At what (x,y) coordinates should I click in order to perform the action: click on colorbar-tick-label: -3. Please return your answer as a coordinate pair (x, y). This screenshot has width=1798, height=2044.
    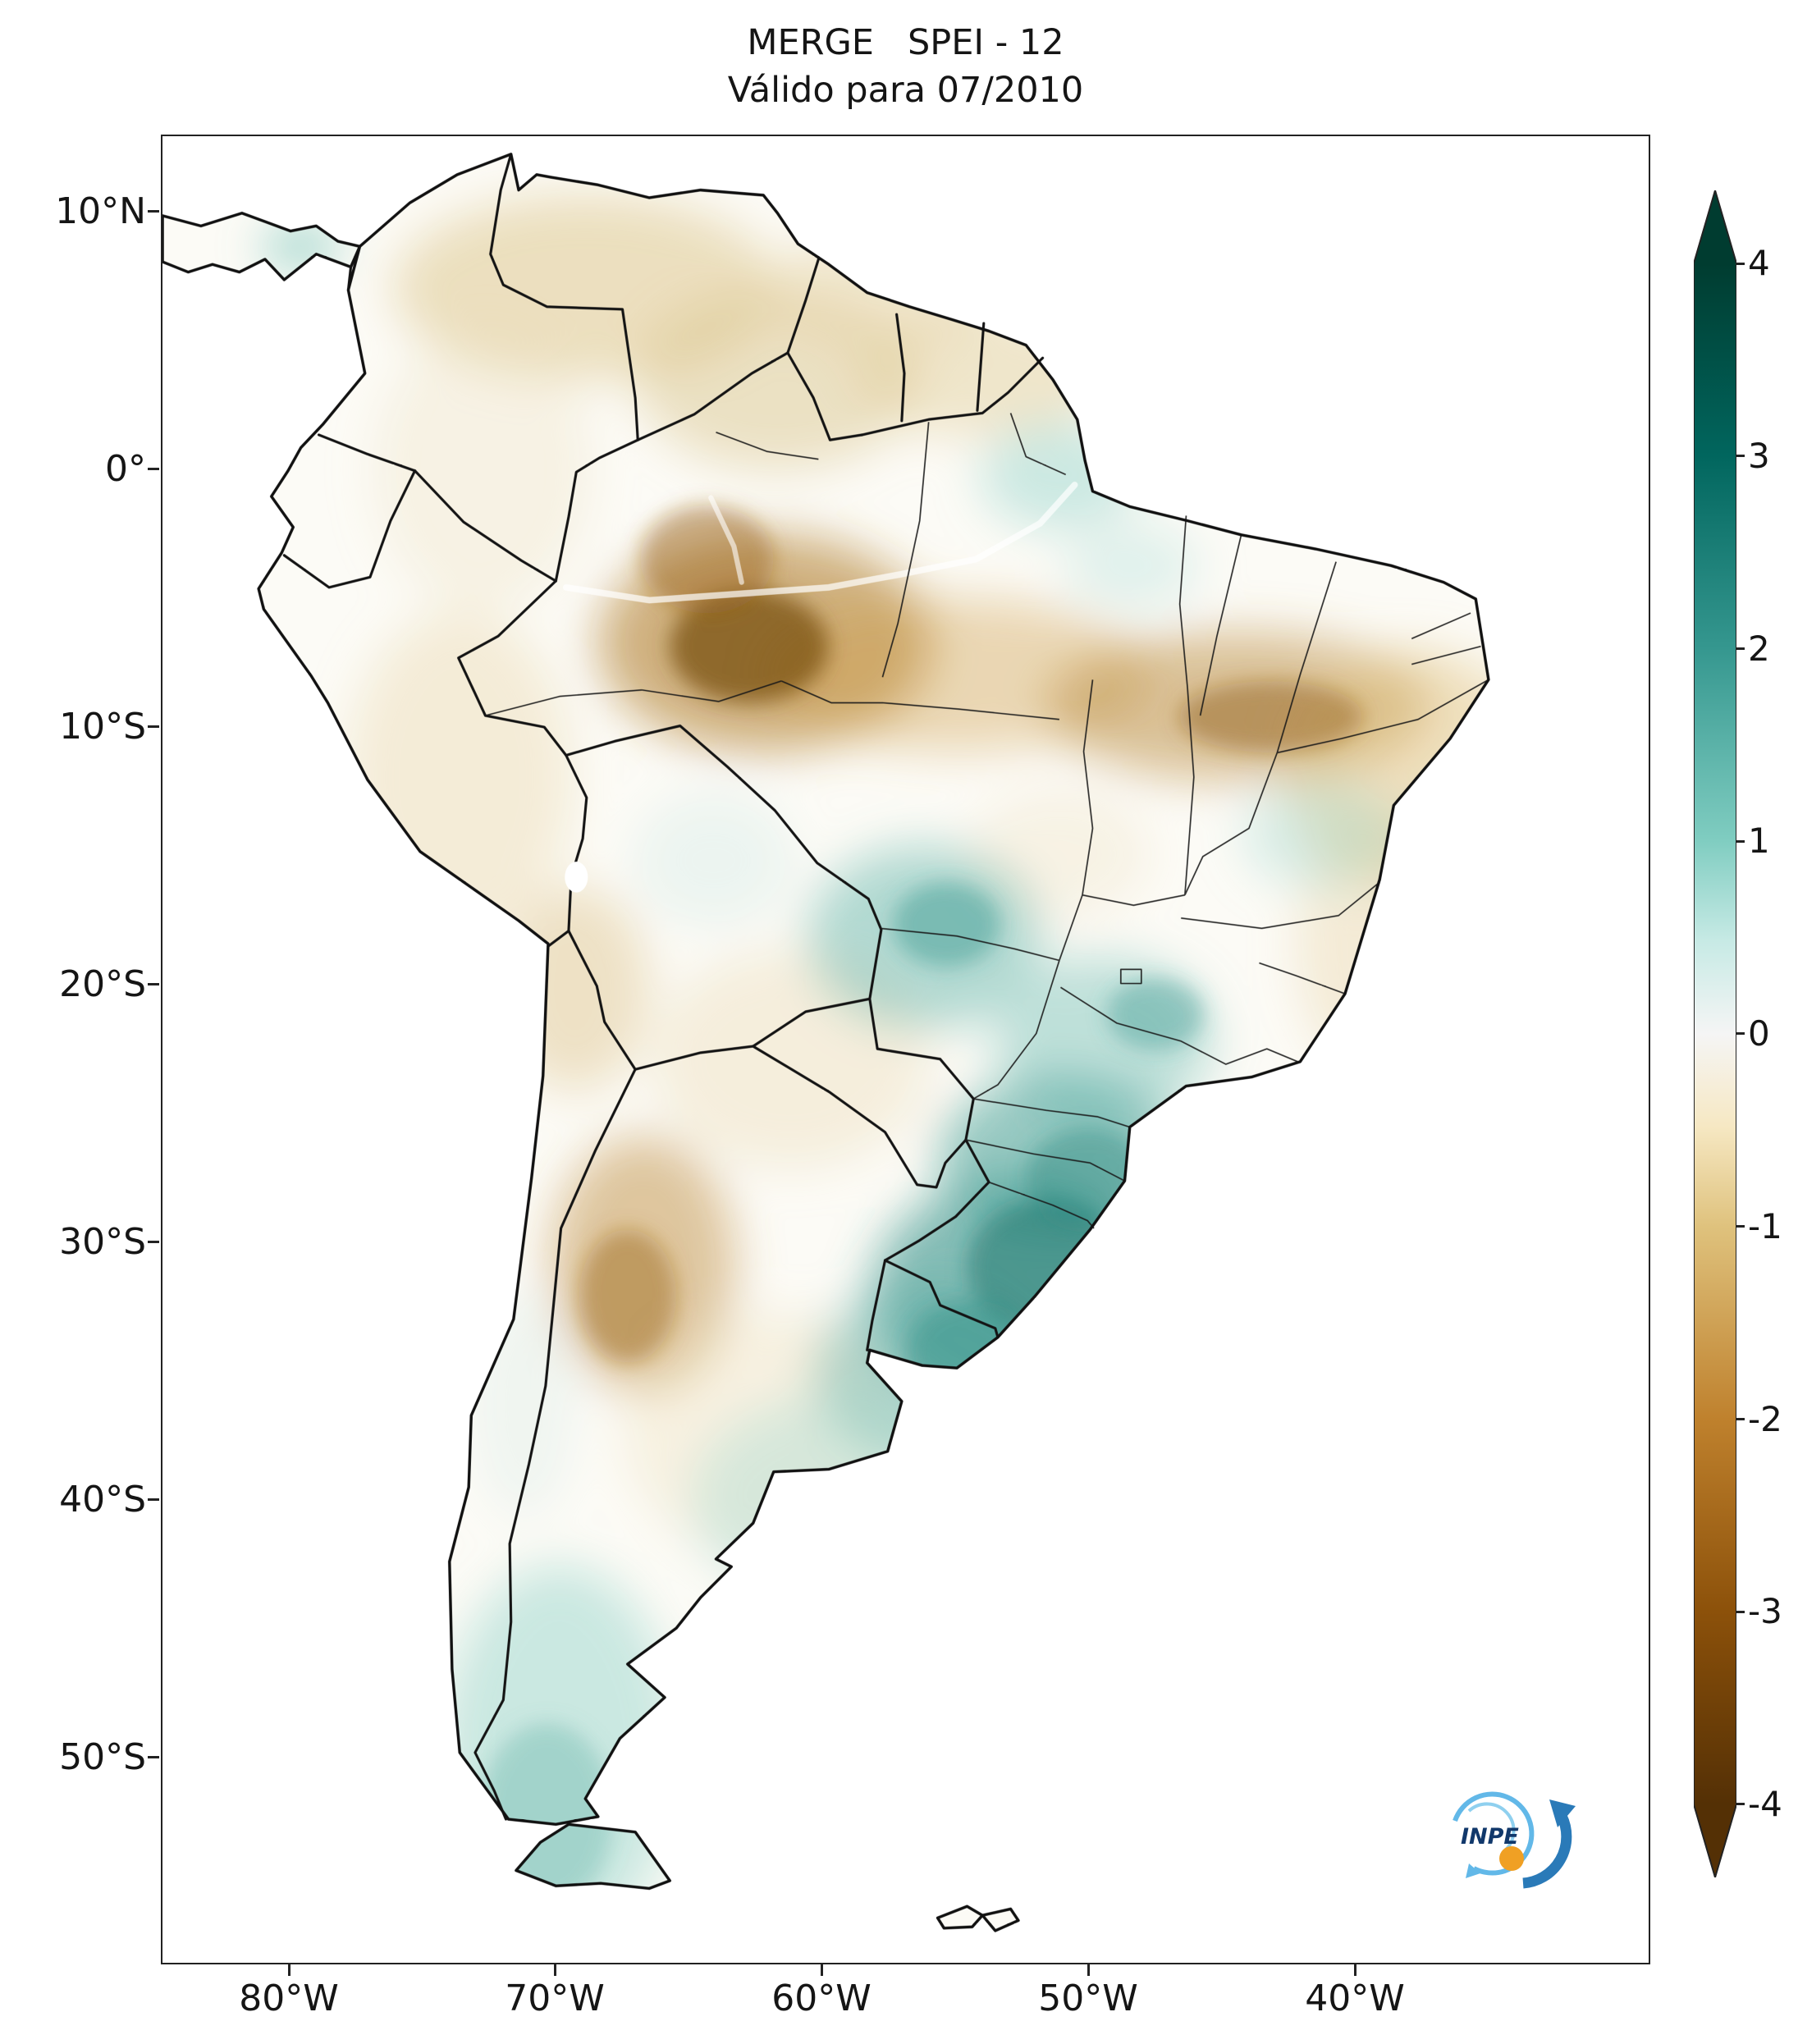
    Looking at the image, I should click on (1765, 1611).